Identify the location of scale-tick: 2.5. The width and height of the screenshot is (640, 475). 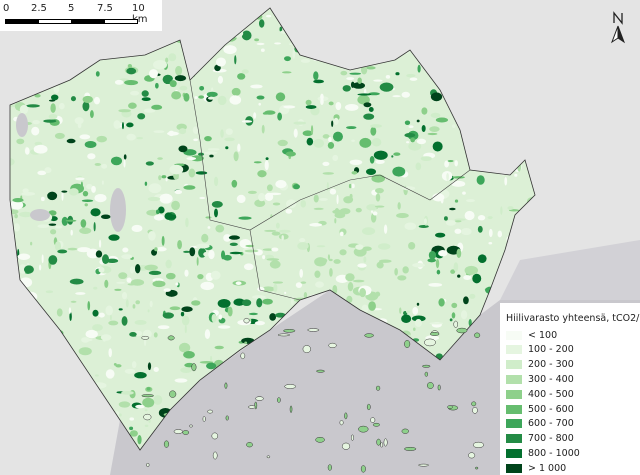
(39, 8).